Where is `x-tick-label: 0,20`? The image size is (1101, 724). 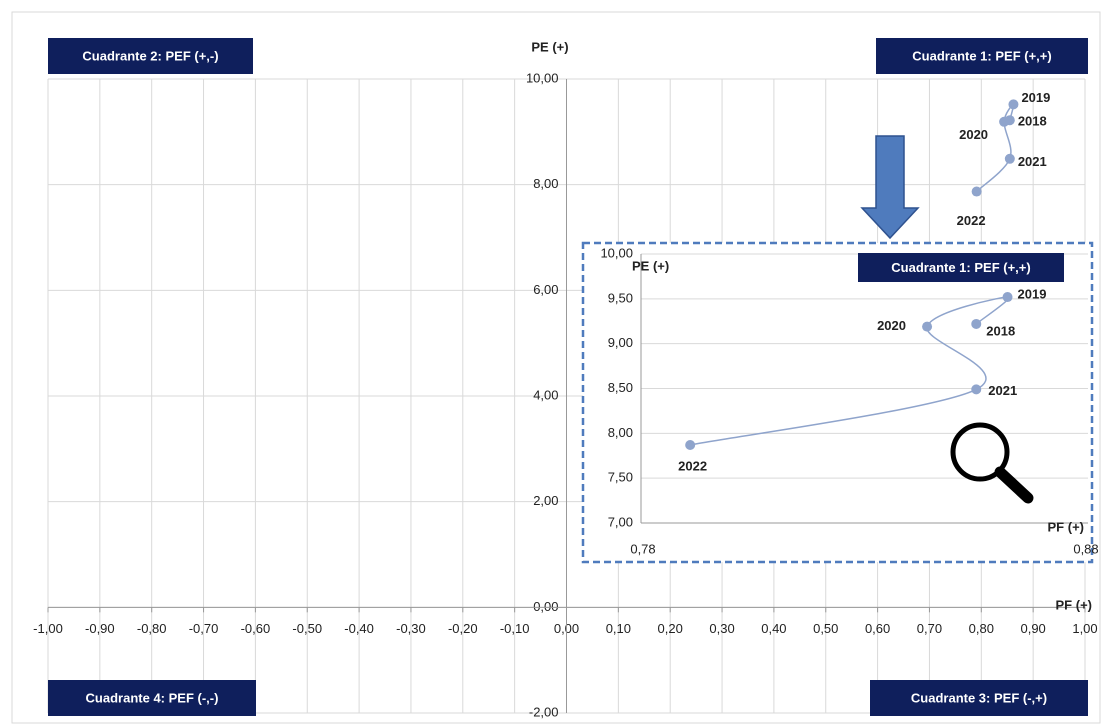 x-tick-label: 0,20 is located at coordinates (670, 628).